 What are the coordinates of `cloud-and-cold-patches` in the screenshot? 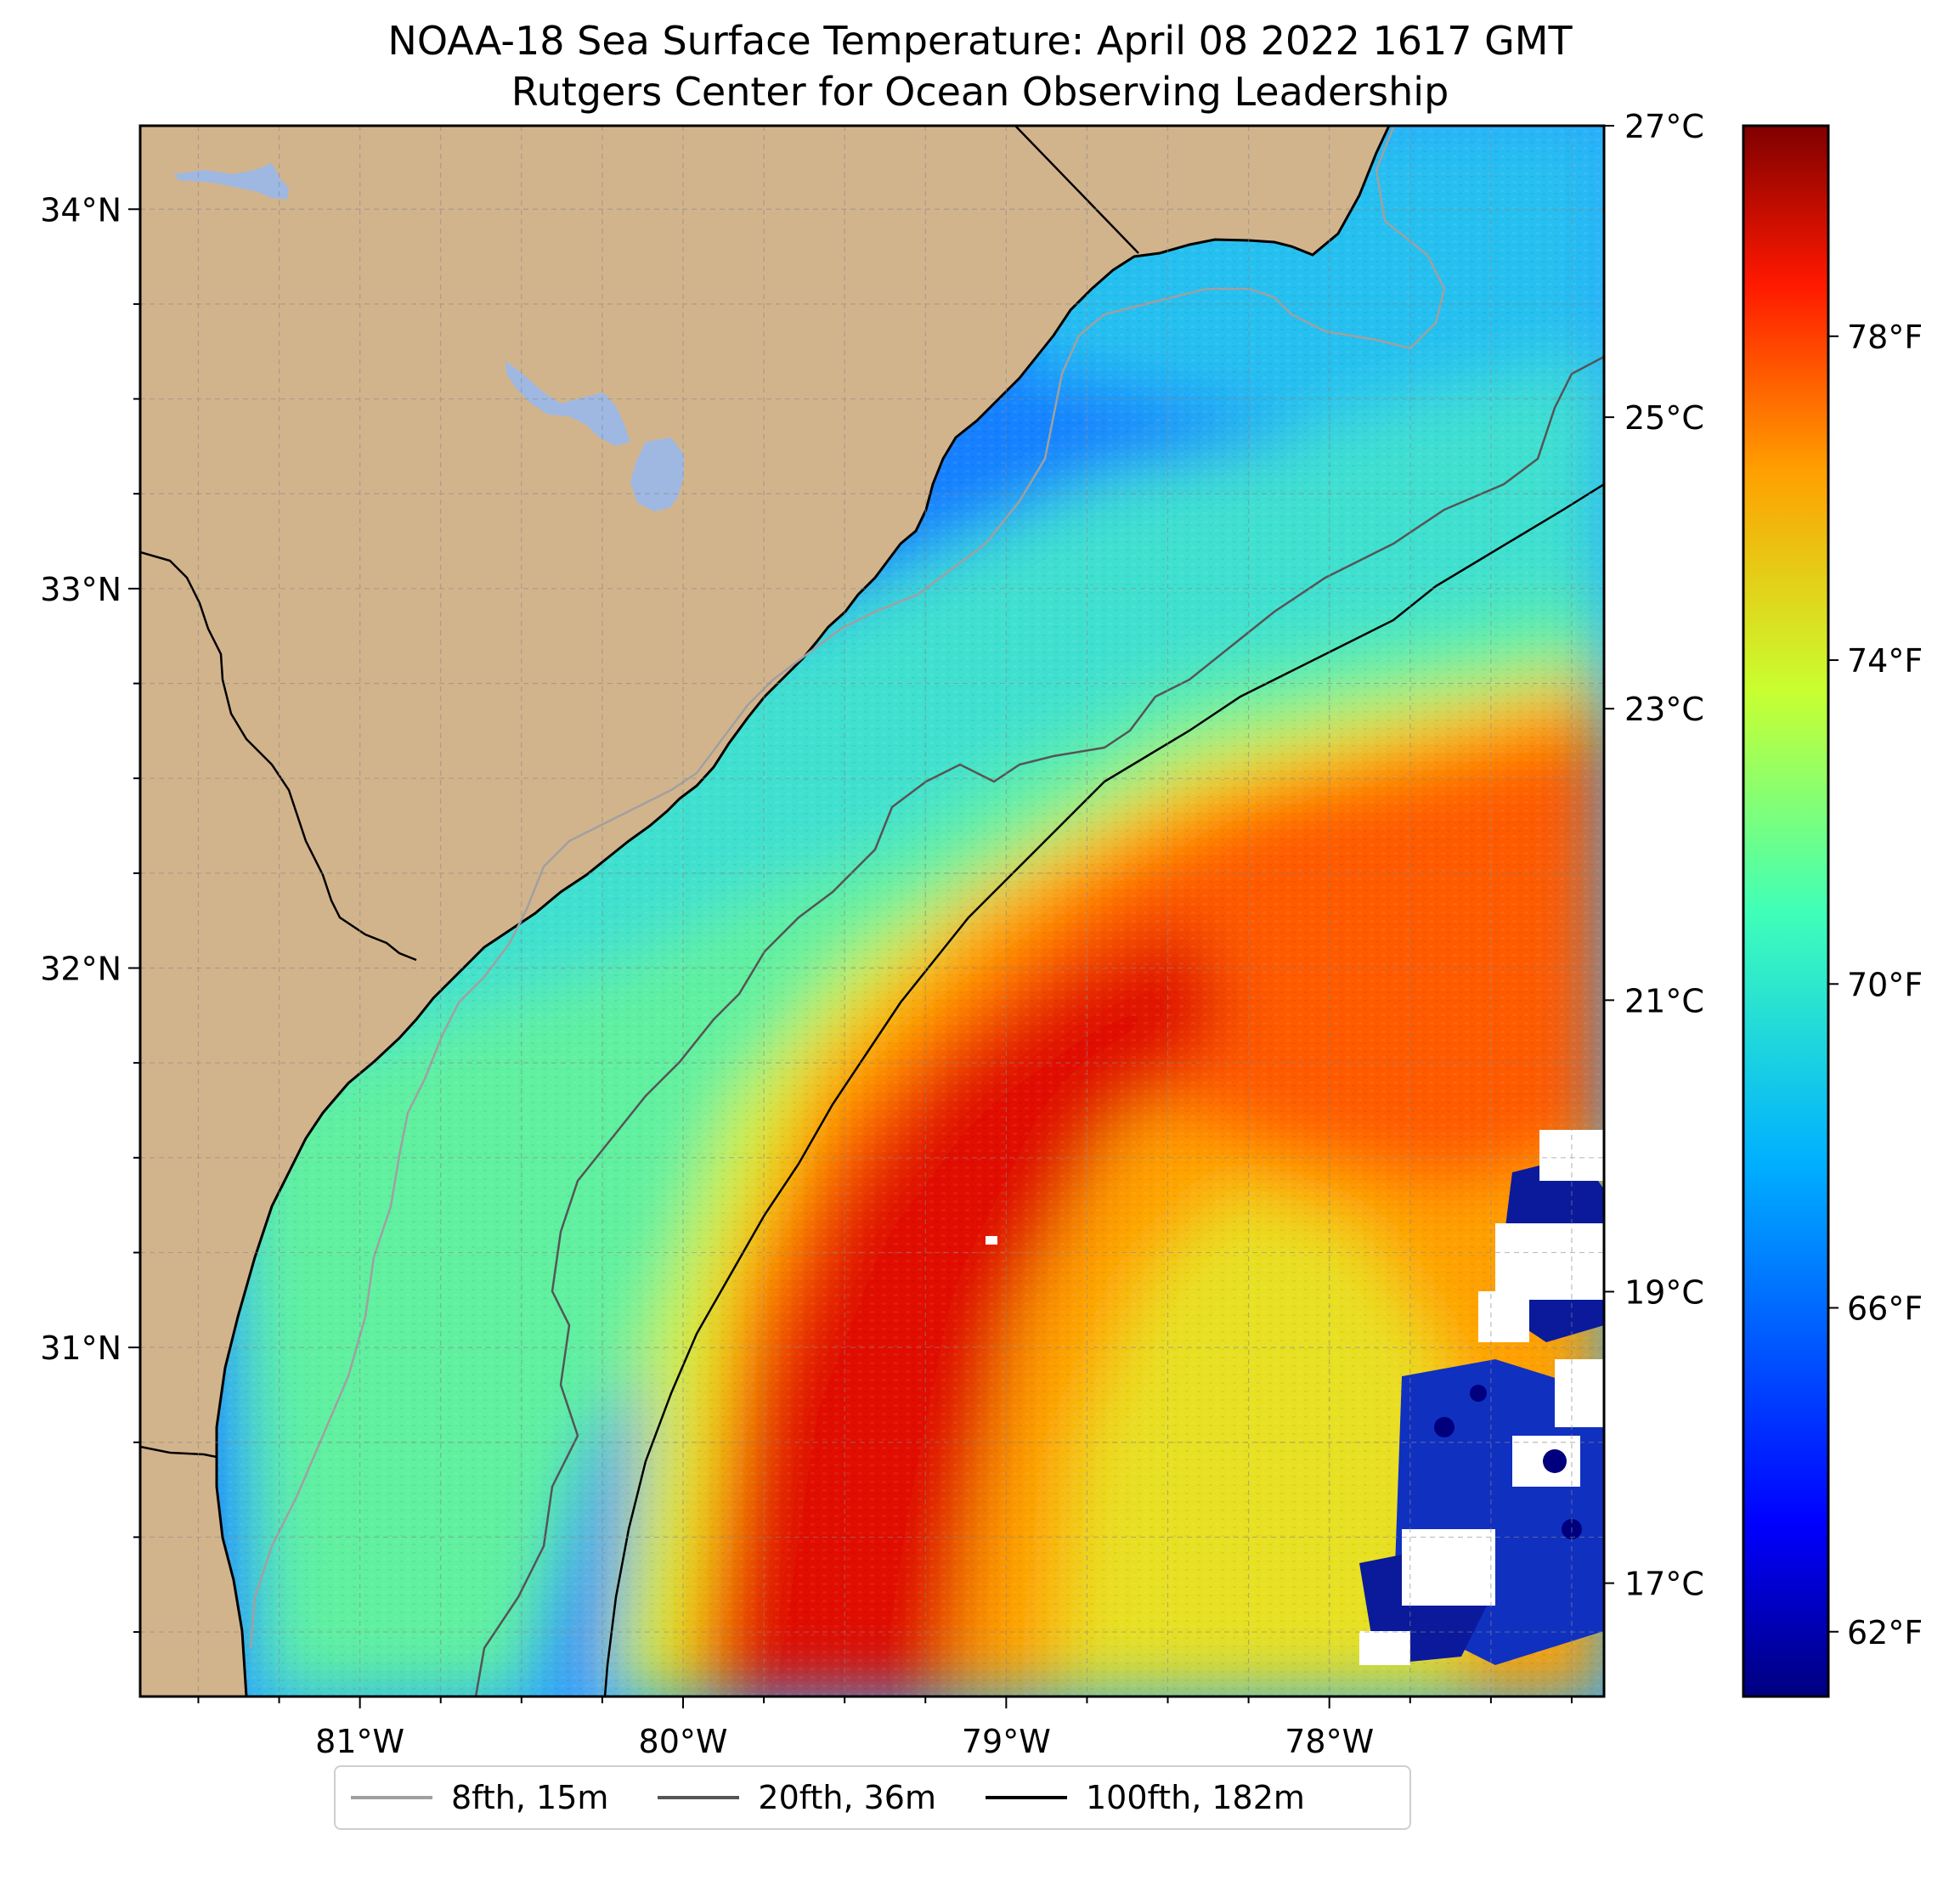 It's located at (1295, 1398).